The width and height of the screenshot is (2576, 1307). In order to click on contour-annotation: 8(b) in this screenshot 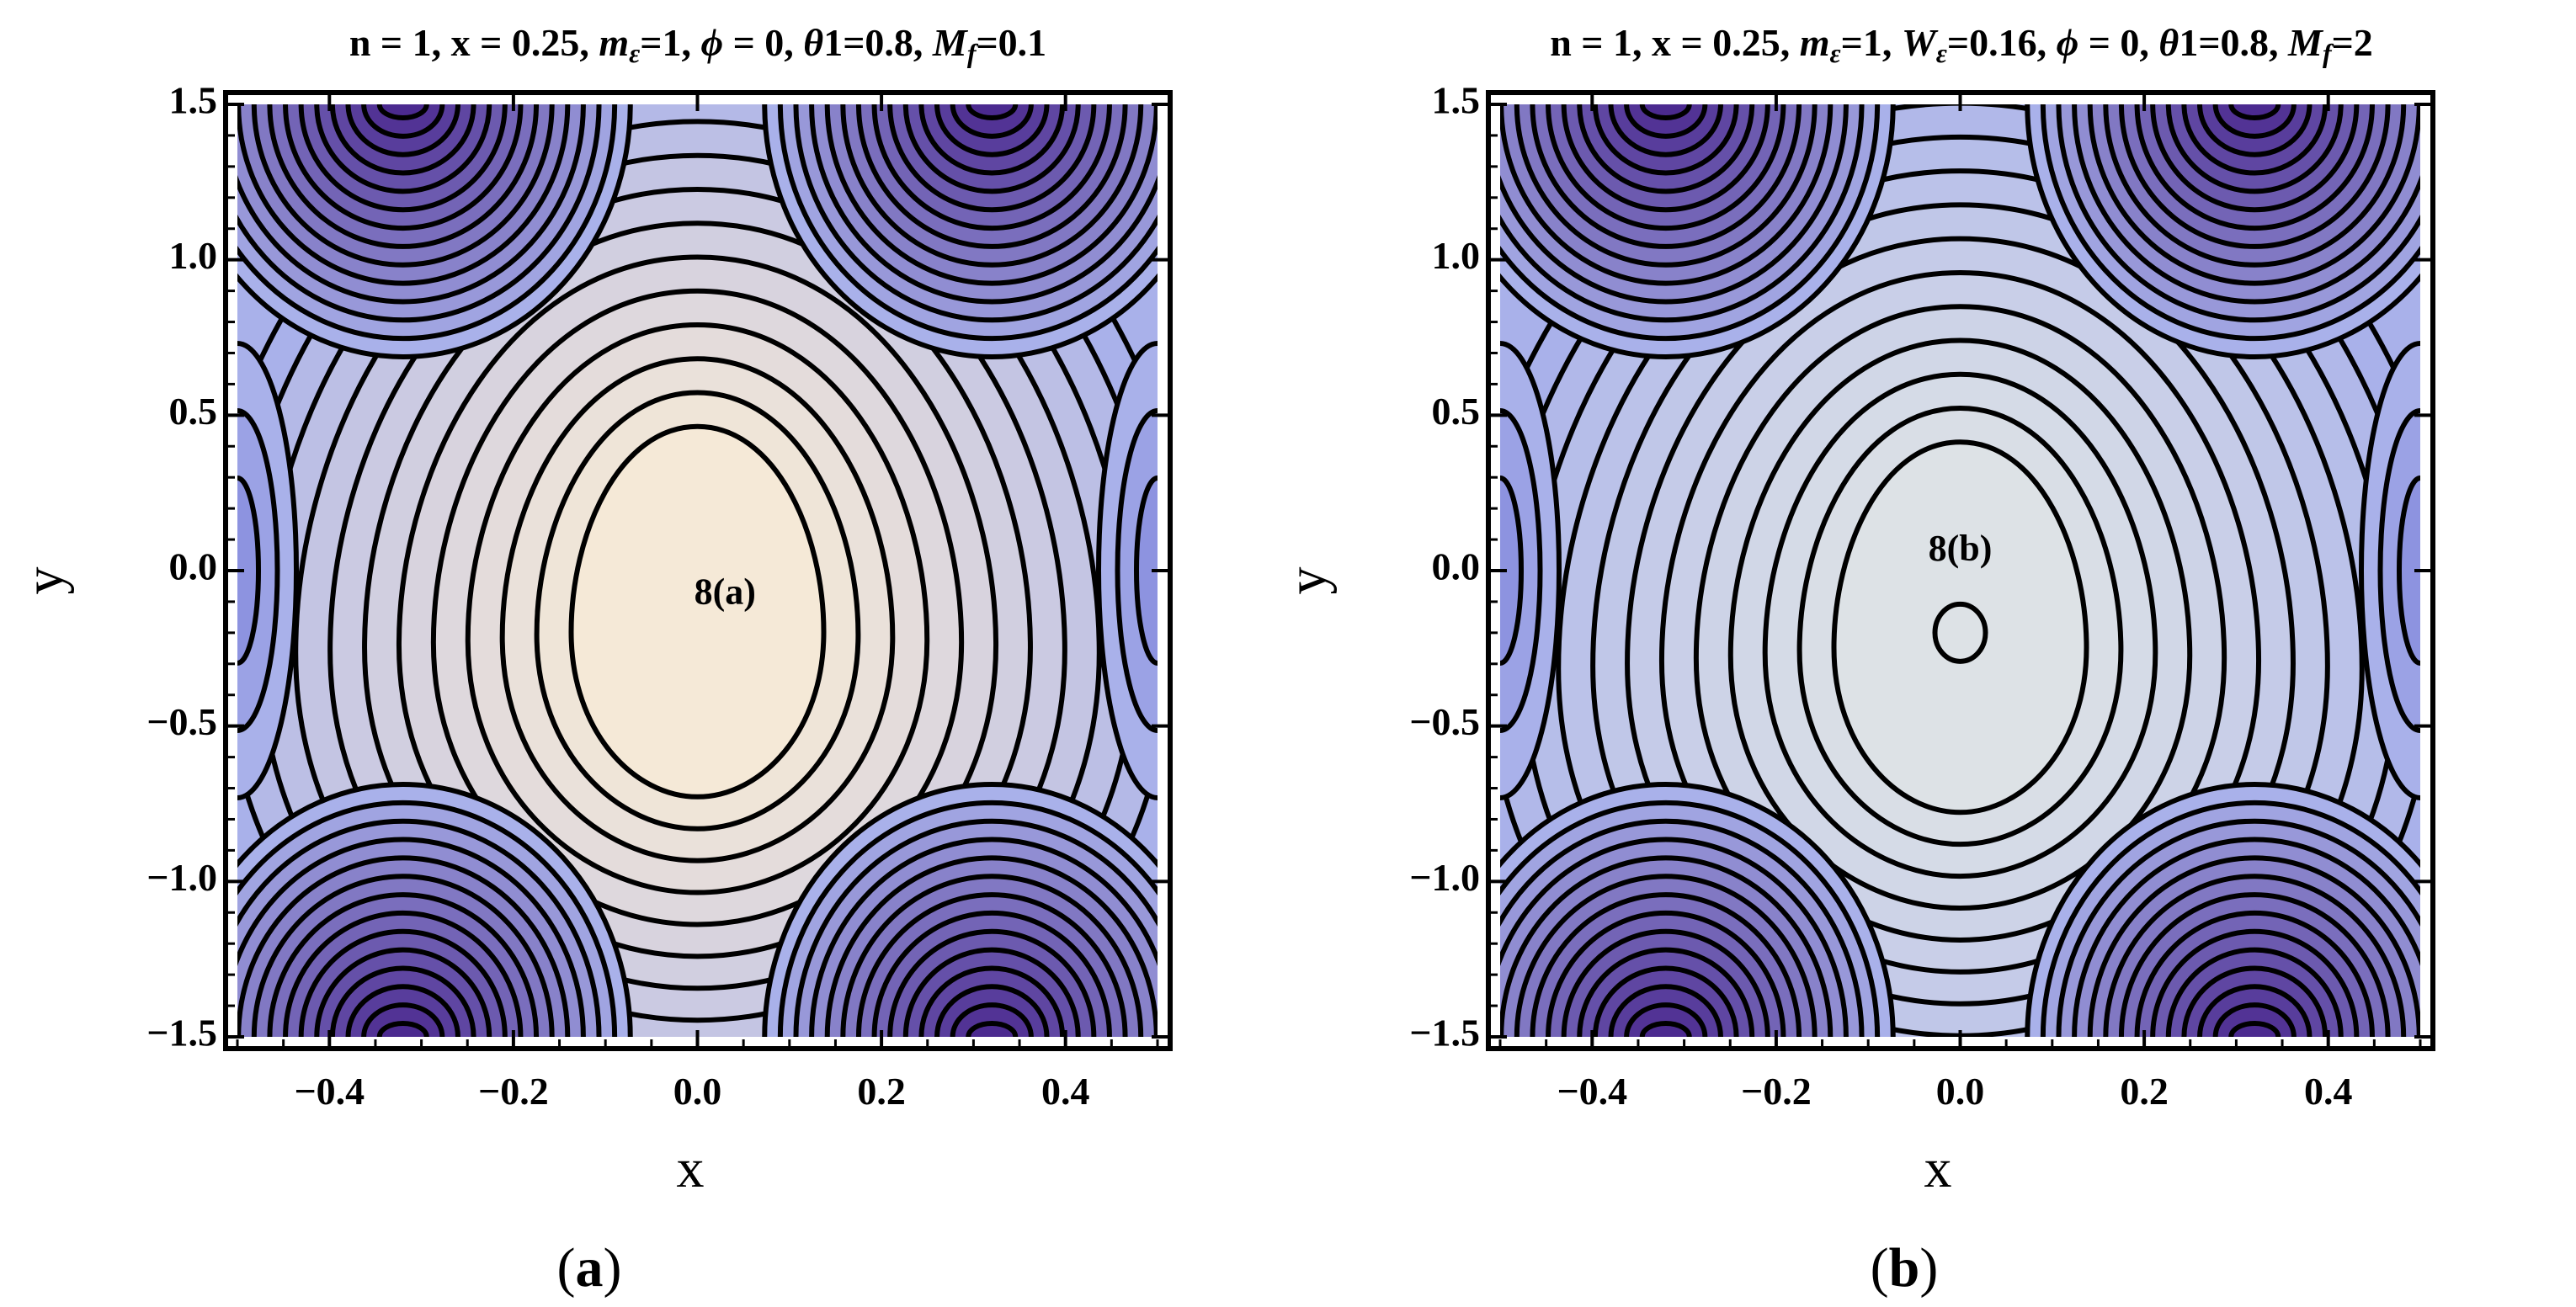, I will do `click(1961, 548)`.